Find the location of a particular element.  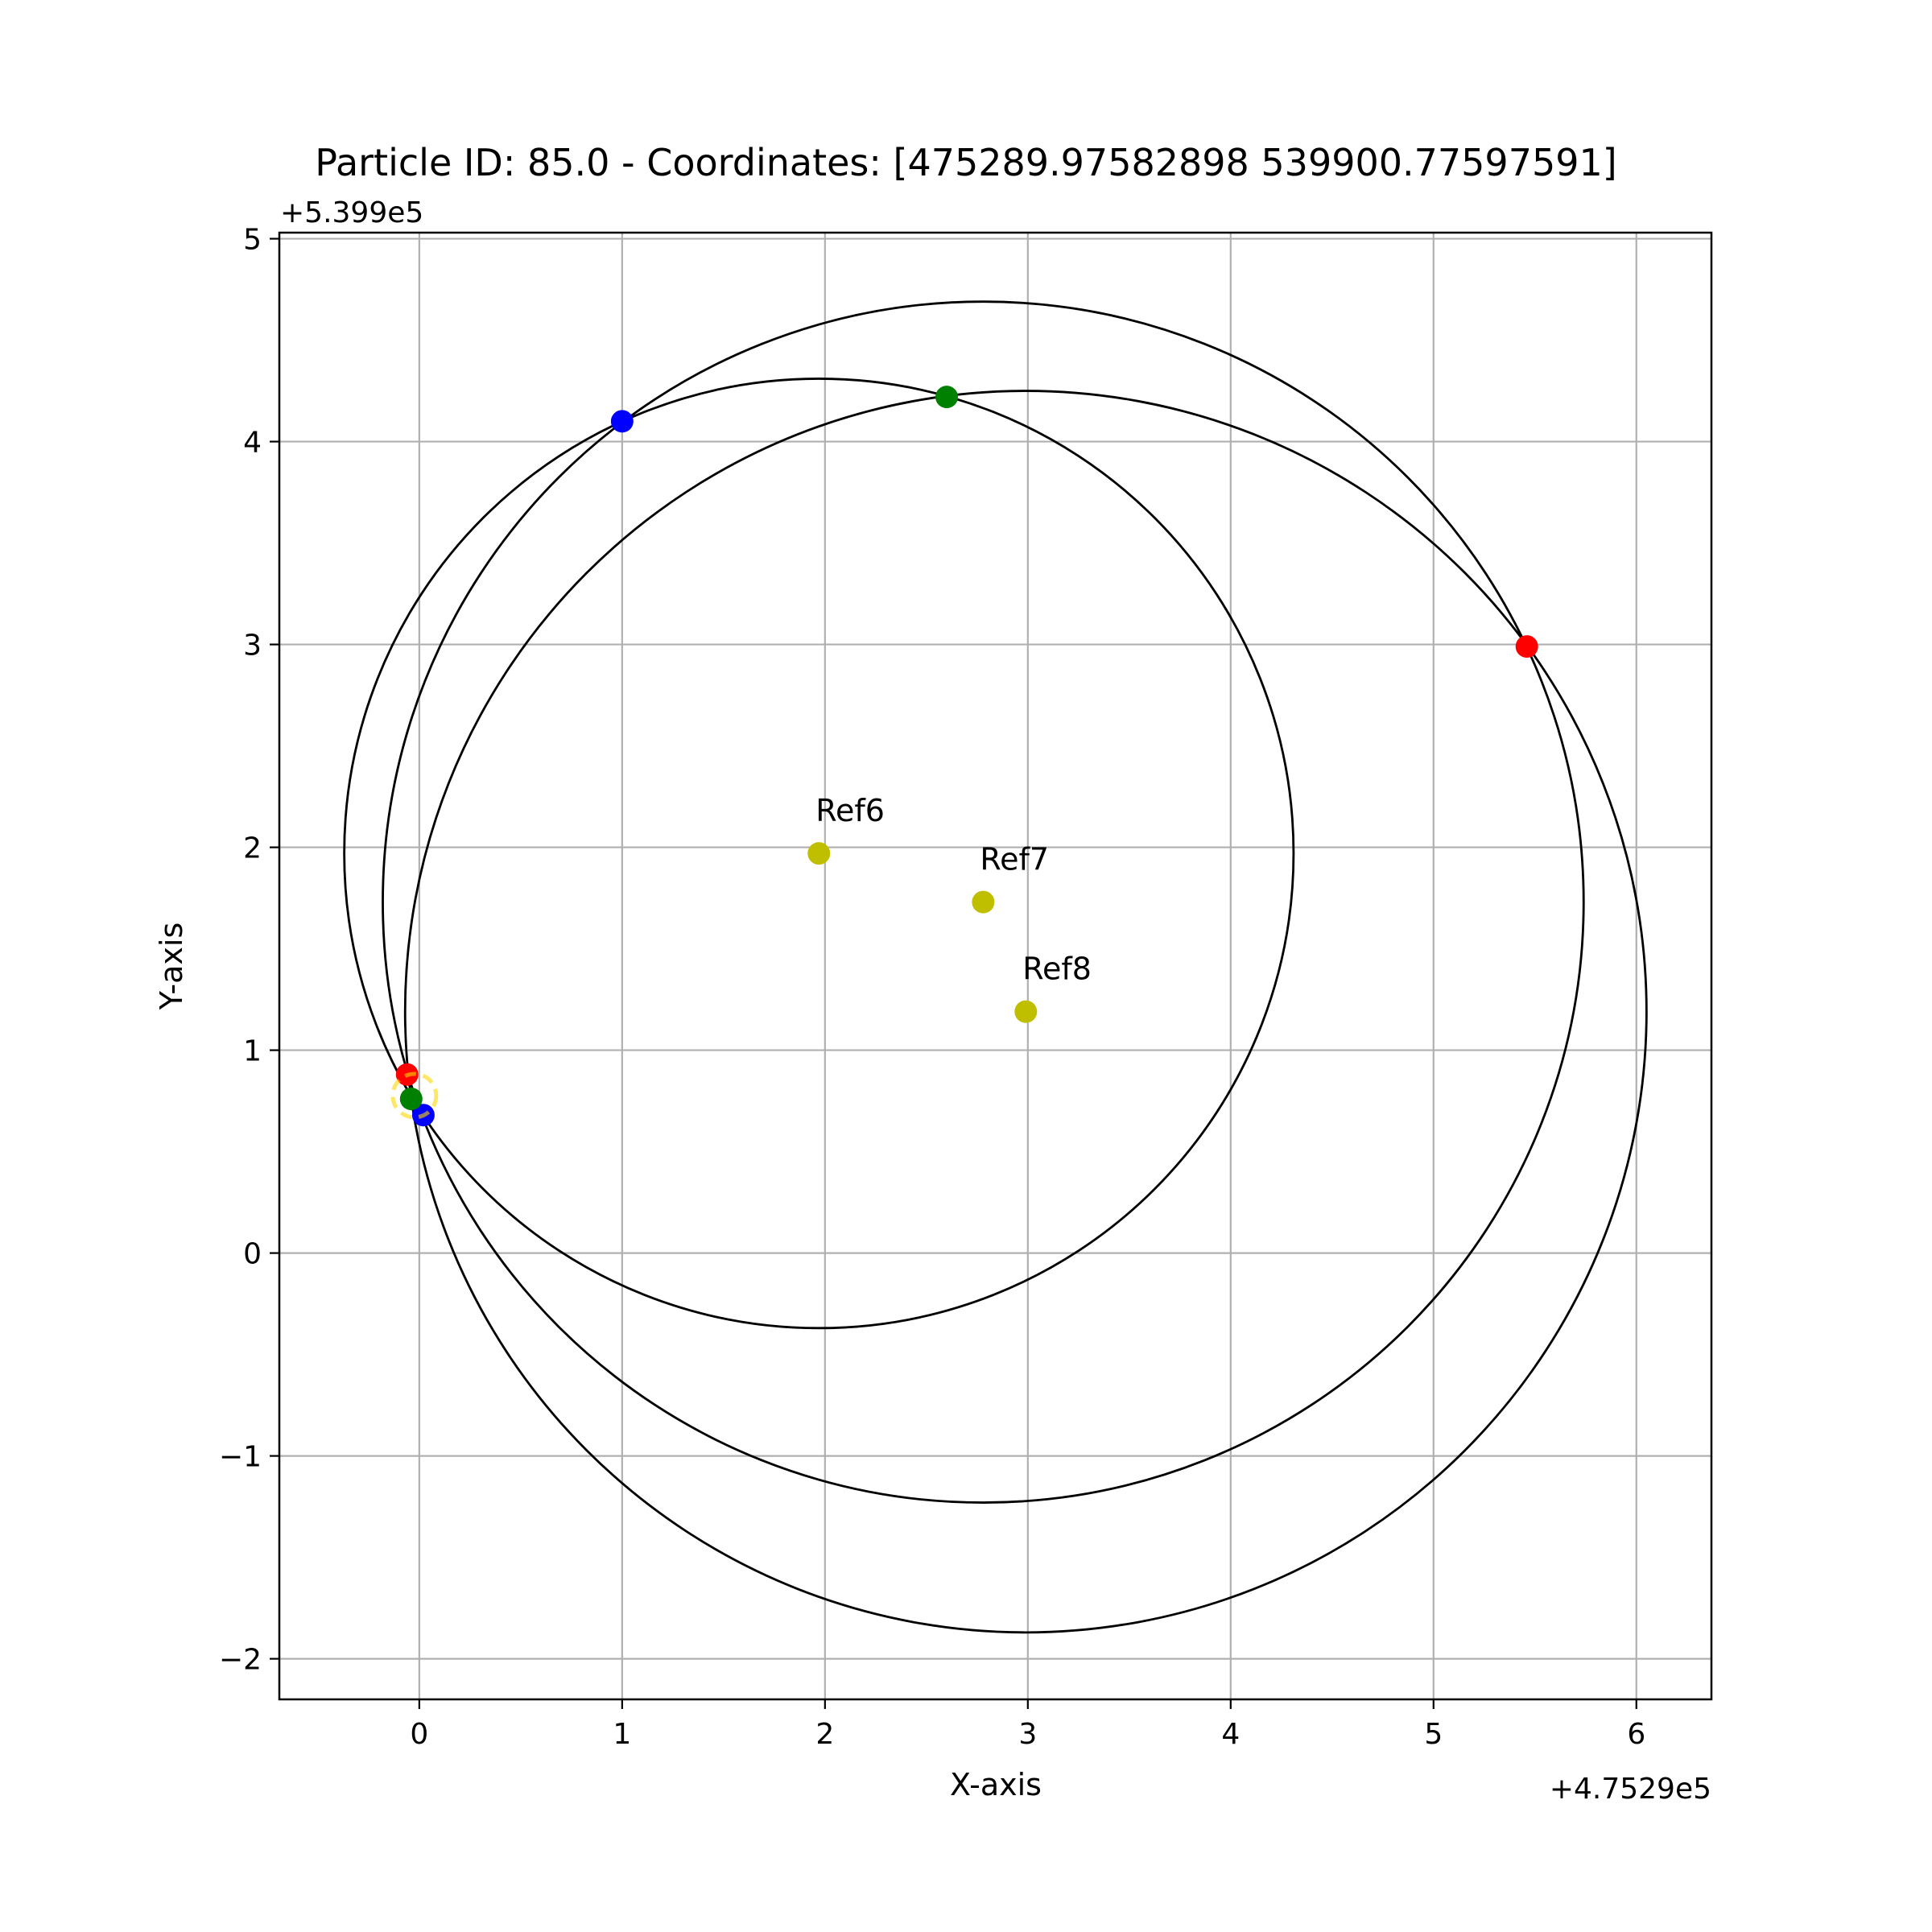

x-tick-label: 2 is located at coordinates (824, 1734).